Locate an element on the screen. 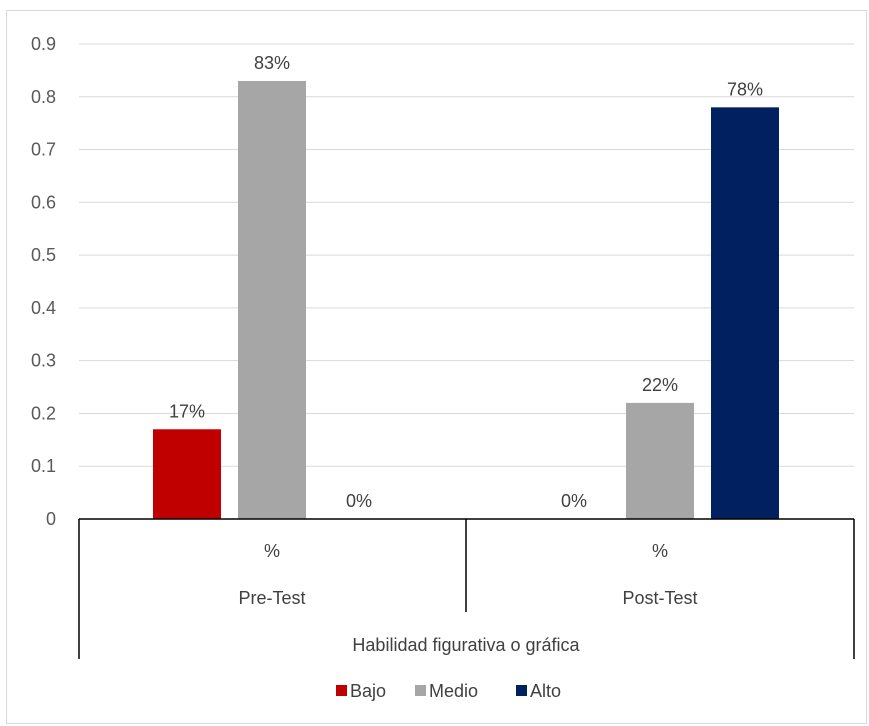 Image resolution: width=869 pixels, height=726 pixels. bar-medio-pre-test is located at coordinates (272, 299).